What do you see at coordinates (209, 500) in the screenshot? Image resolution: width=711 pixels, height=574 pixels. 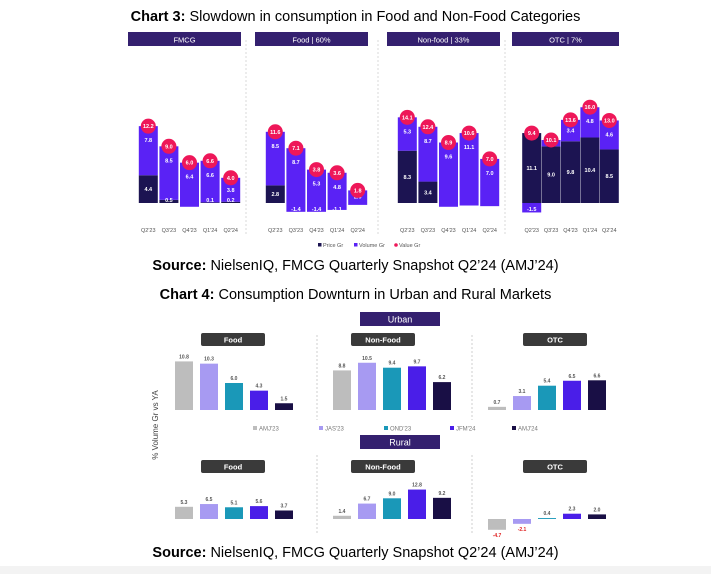 I see `value-label: 6.5` at bounding box center [209, 500].